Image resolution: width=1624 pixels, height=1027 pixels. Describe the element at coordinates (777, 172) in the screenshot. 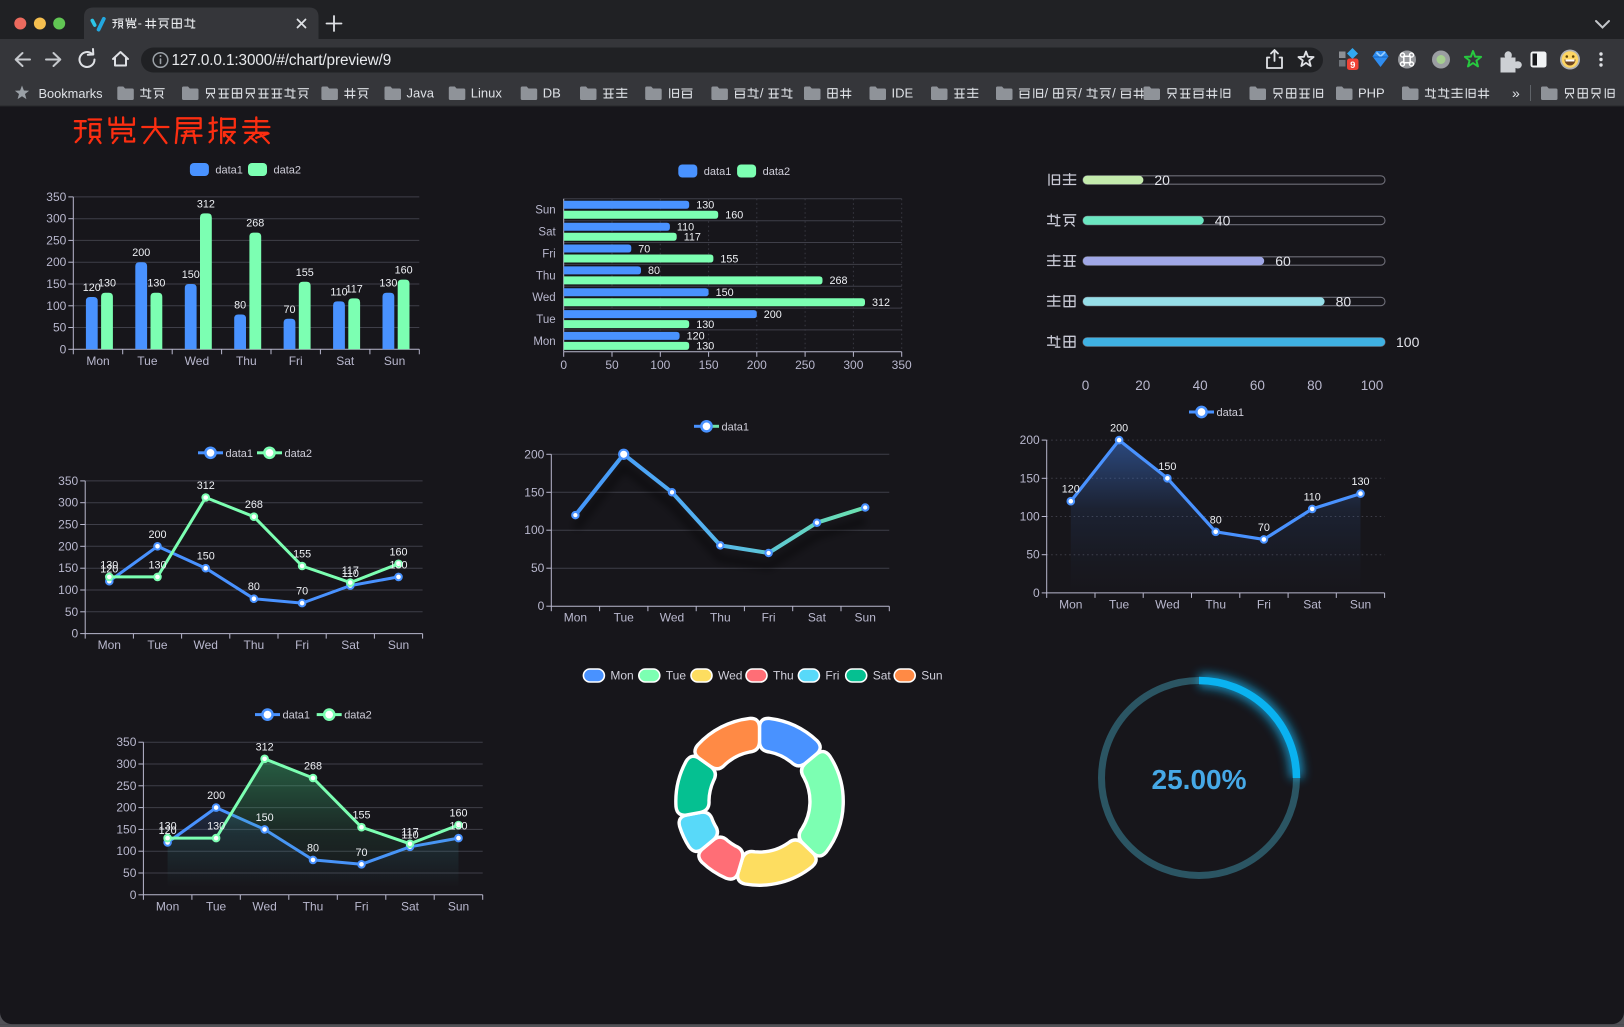

I see `svg-text: data2` at that location.